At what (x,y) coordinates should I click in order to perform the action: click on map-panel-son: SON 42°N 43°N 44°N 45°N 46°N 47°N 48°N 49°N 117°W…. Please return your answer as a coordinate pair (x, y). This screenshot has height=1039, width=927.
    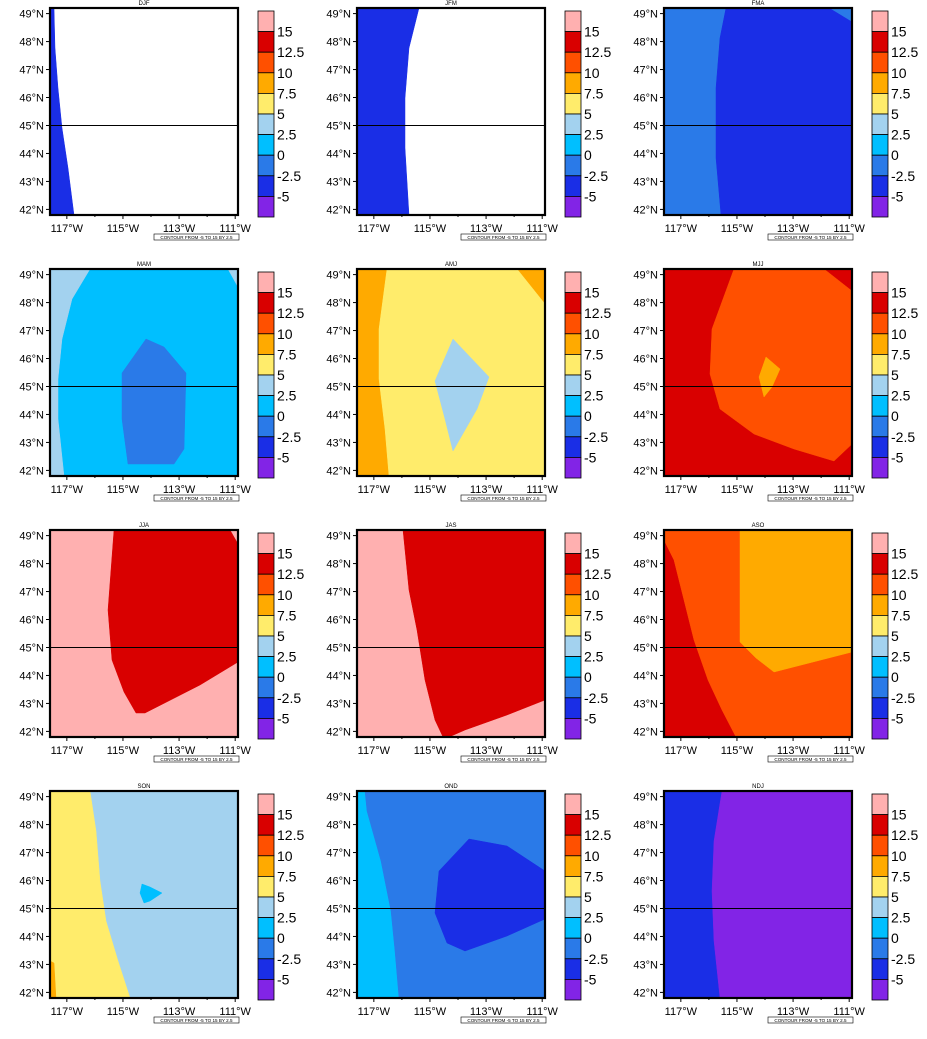
    Looking at the image, I should click on (161, 904).